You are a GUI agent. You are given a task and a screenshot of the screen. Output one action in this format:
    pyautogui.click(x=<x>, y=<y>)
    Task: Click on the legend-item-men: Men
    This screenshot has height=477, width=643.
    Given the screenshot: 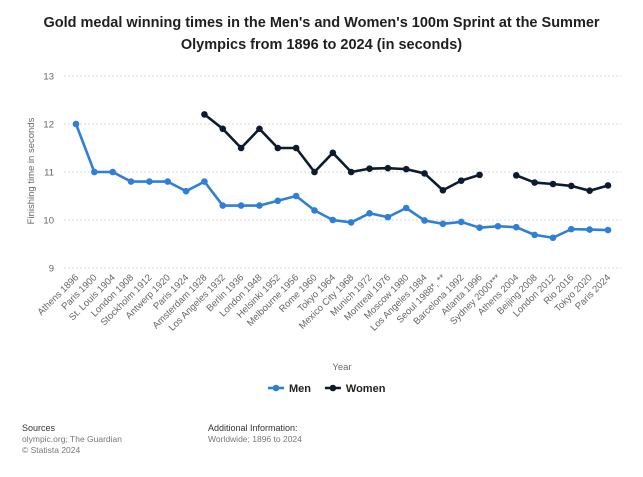 What is the action you would take?
    pyautogui.click(x=289, y=389)
    